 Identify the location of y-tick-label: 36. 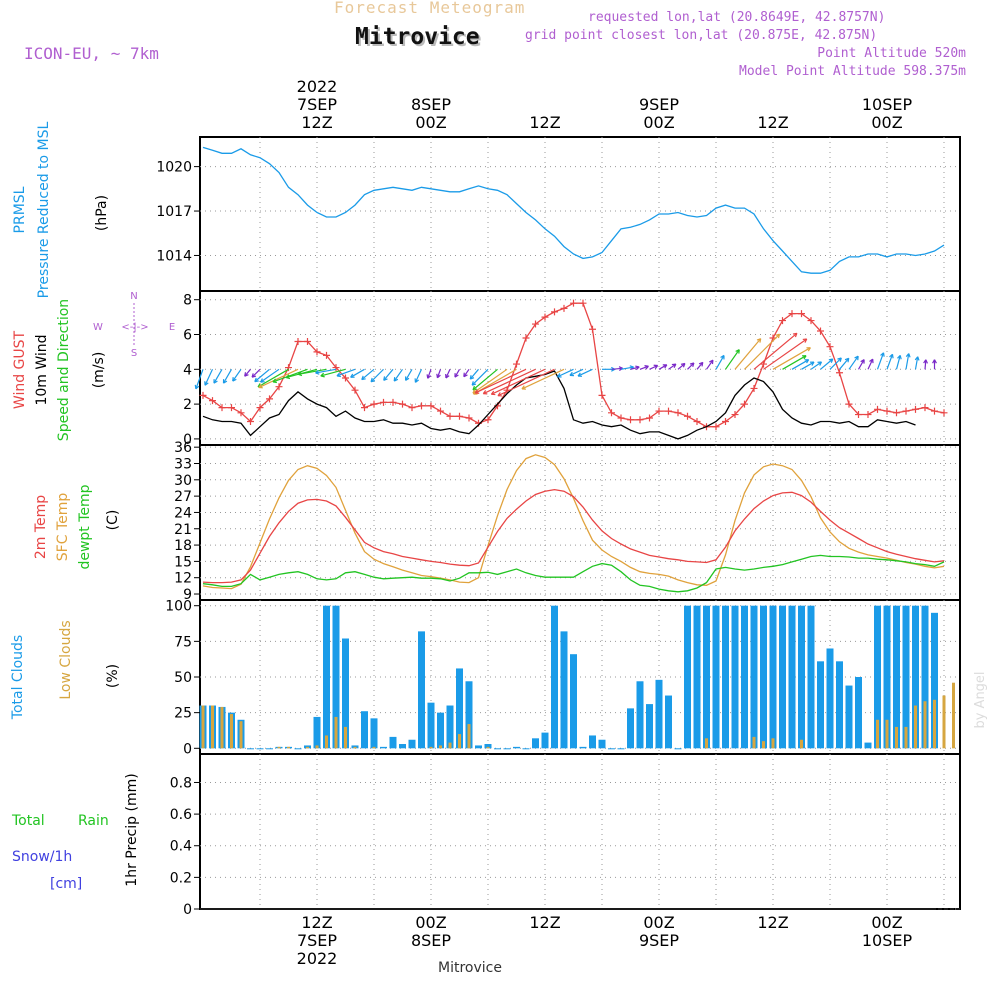
(183, 448).